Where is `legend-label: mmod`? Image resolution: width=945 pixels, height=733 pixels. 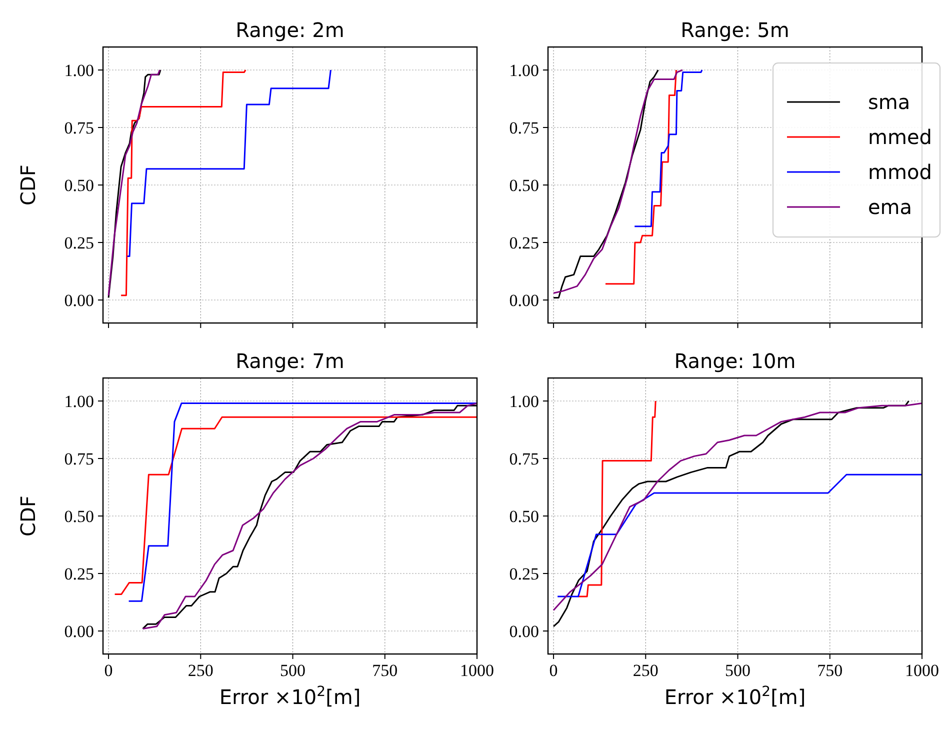
legend-label: mmod is located at coordinates (900, 172).